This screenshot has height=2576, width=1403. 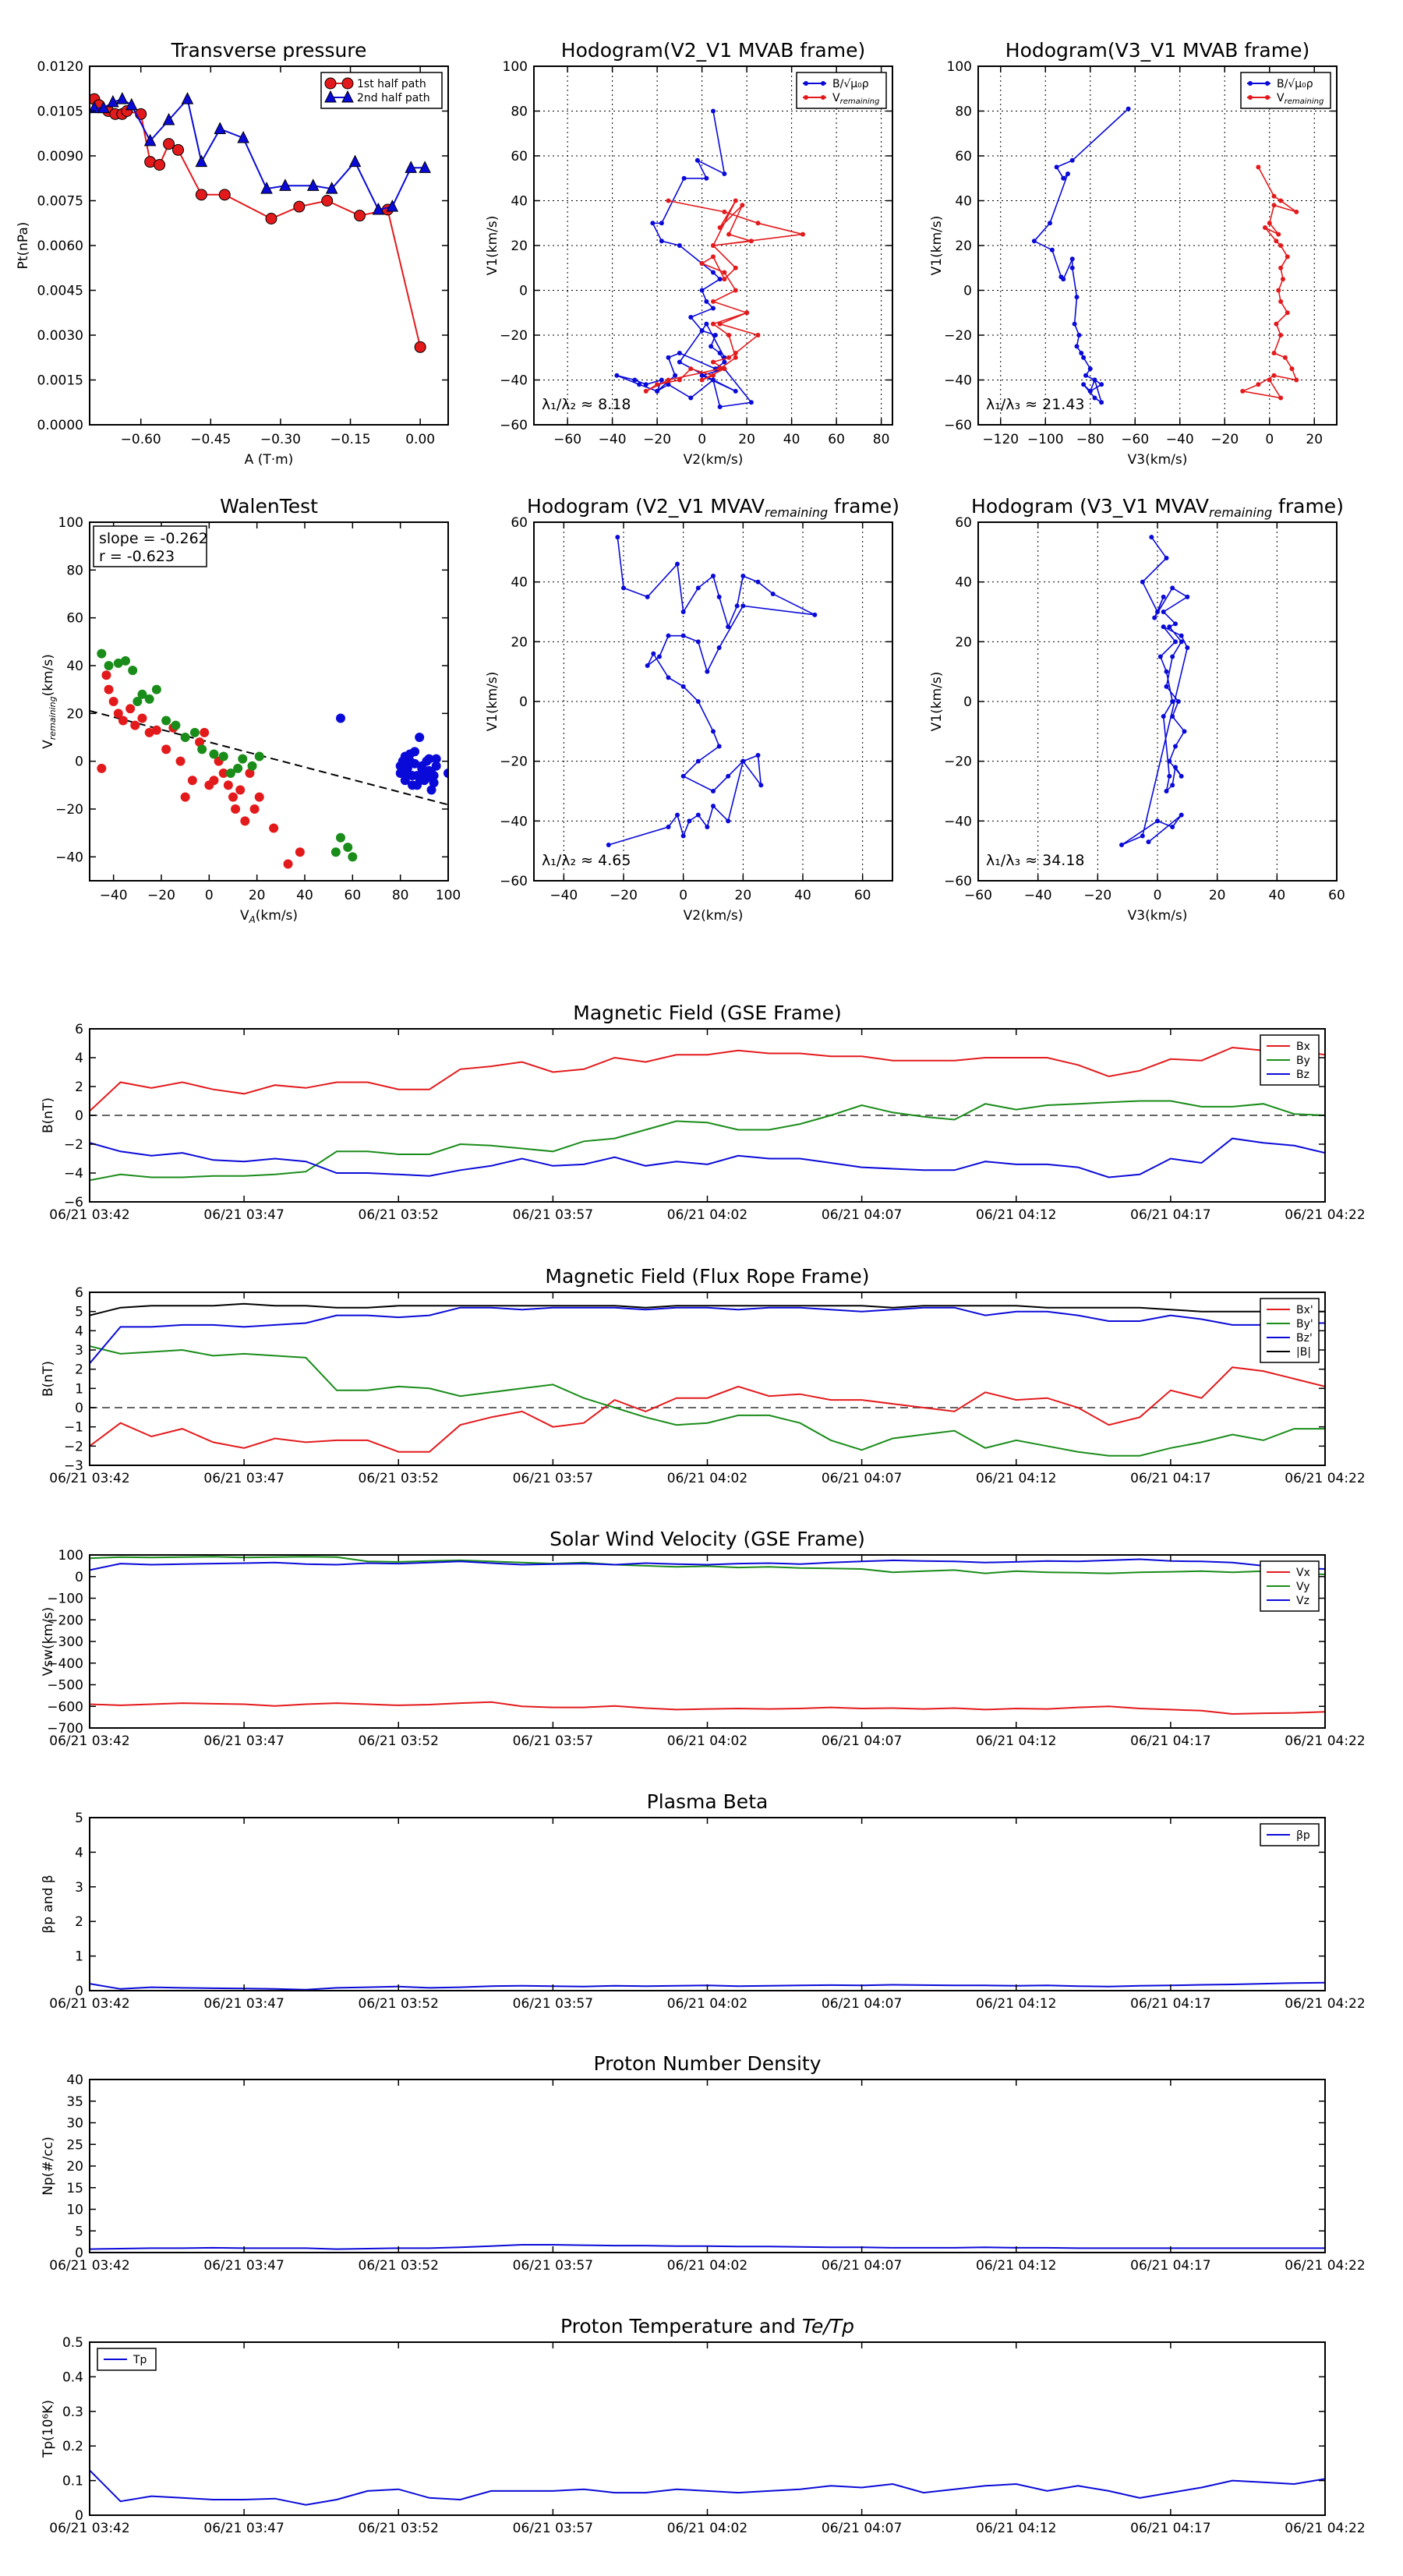 I want to click on series-by-, so click(x=707, y=1401).